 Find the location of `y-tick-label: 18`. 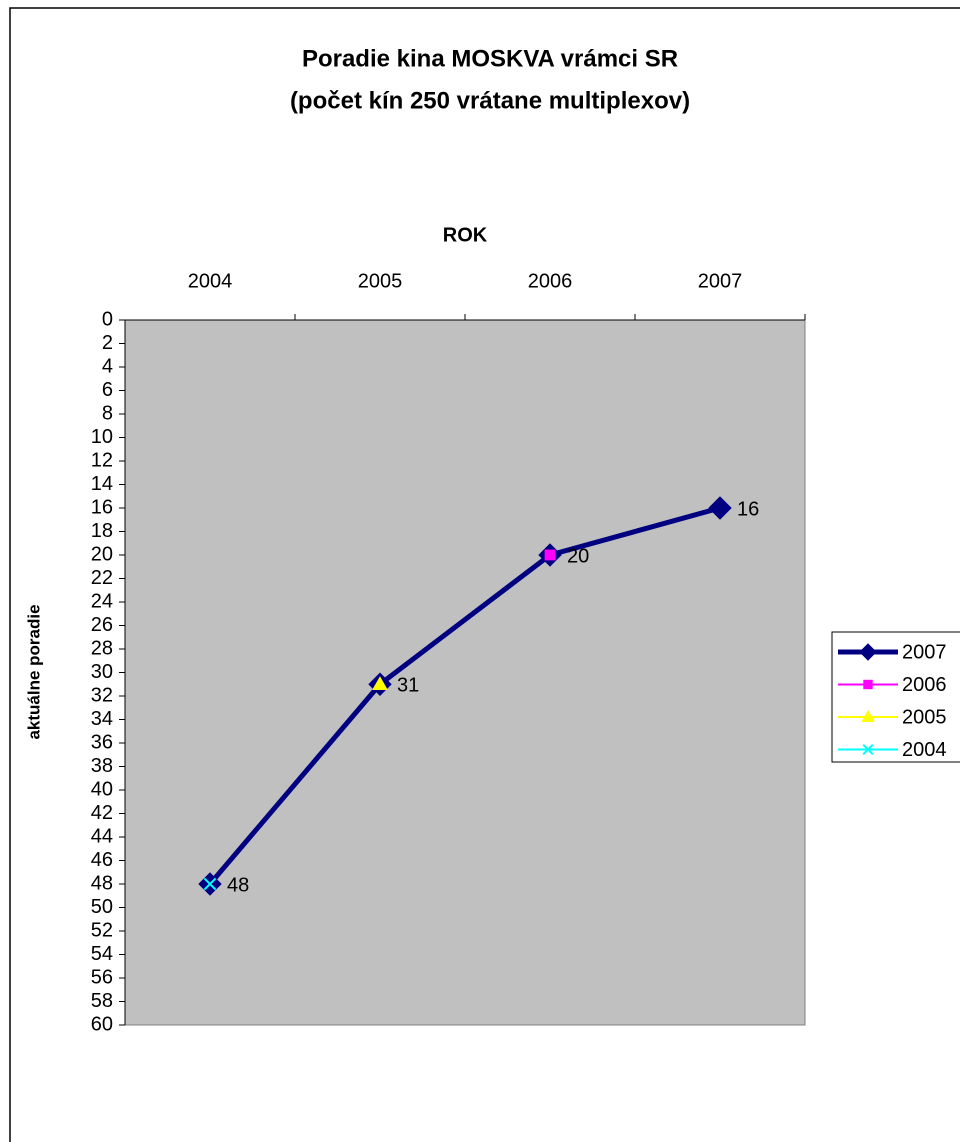

y-tick-label: 18 is located at coordinates (102, 531).